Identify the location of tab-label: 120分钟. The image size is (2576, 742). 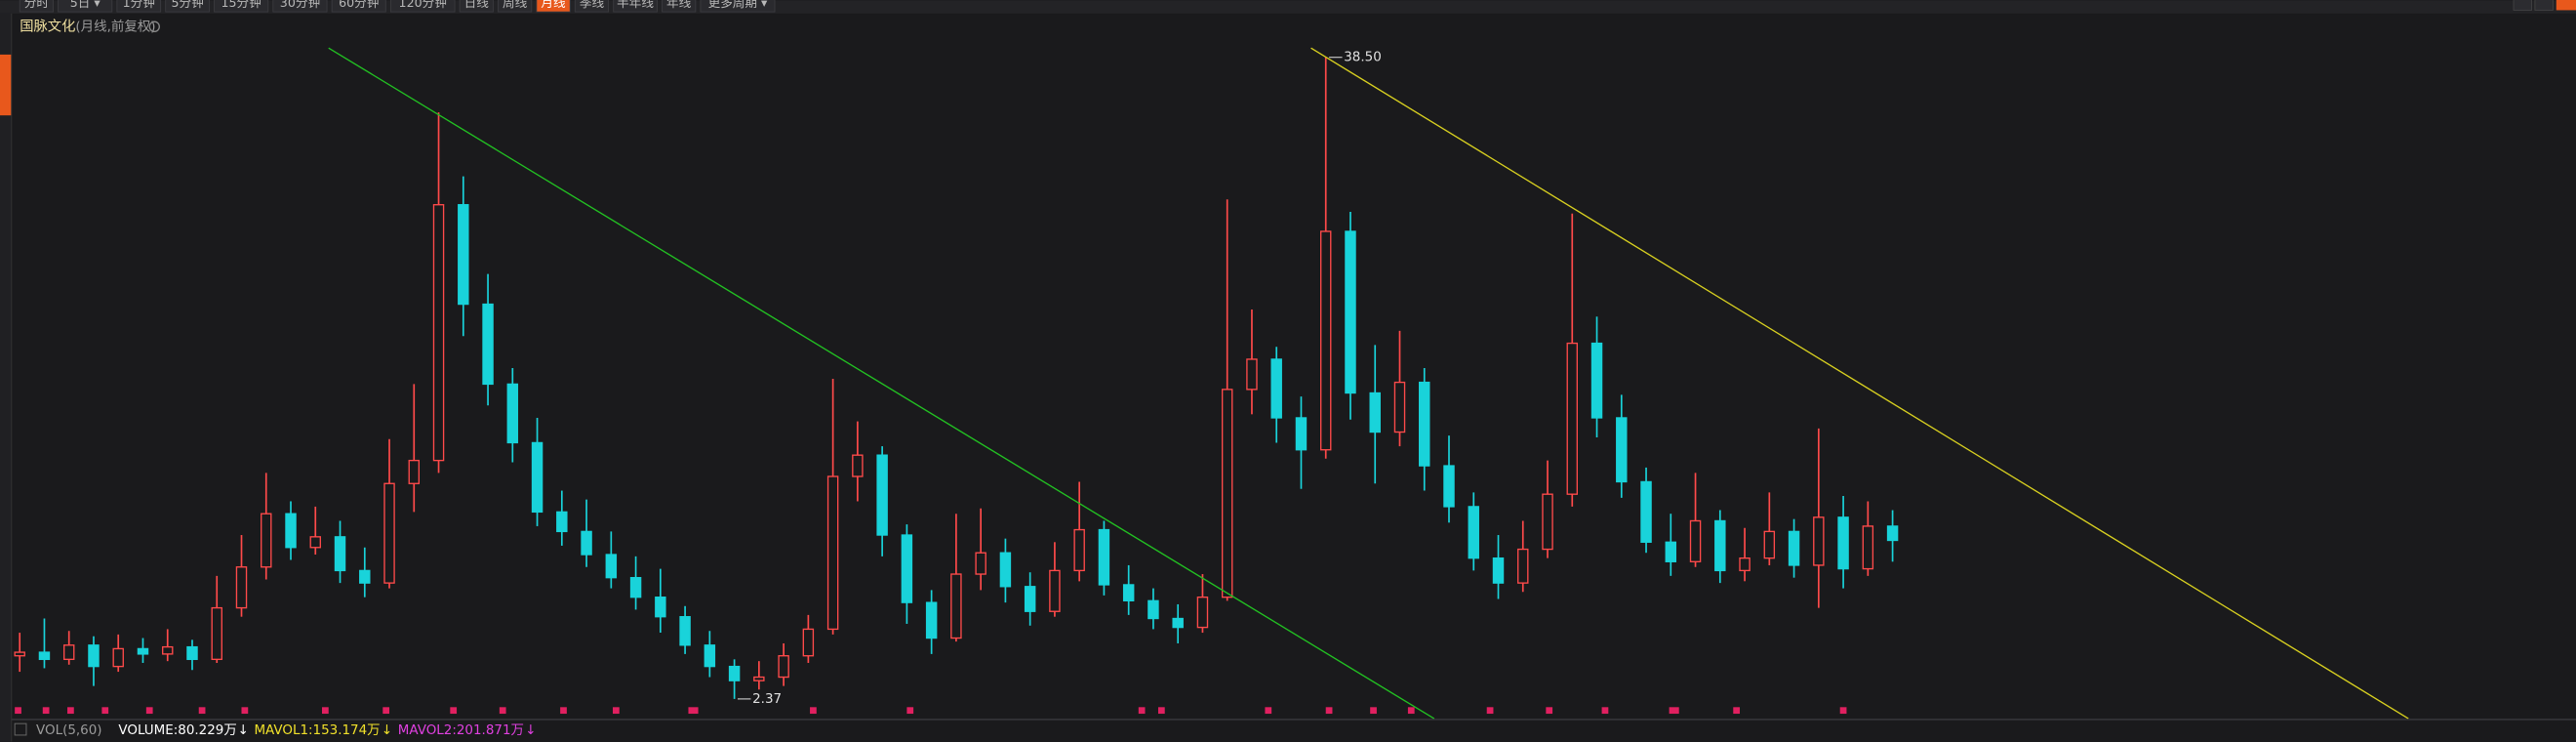
(423, 5).